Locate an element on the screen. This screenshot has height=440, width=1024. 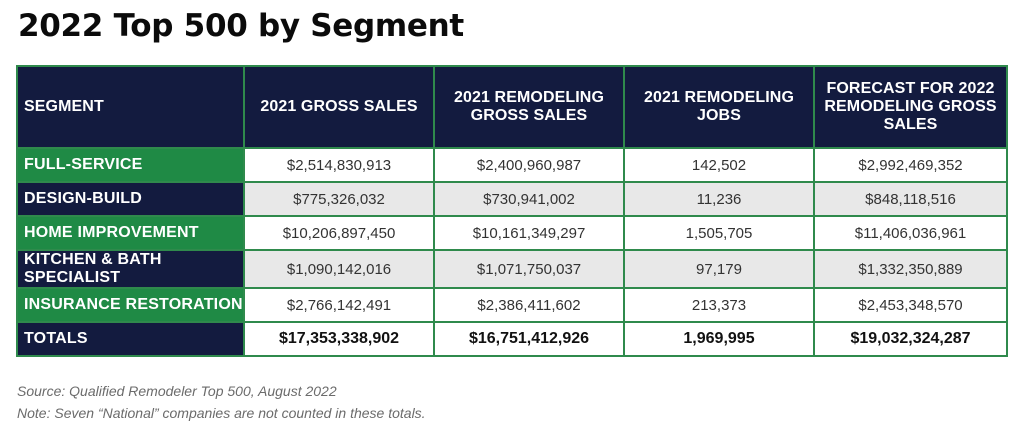
gross-sales-cell: $1,090,142,016 is located at coordinates (339, 269).